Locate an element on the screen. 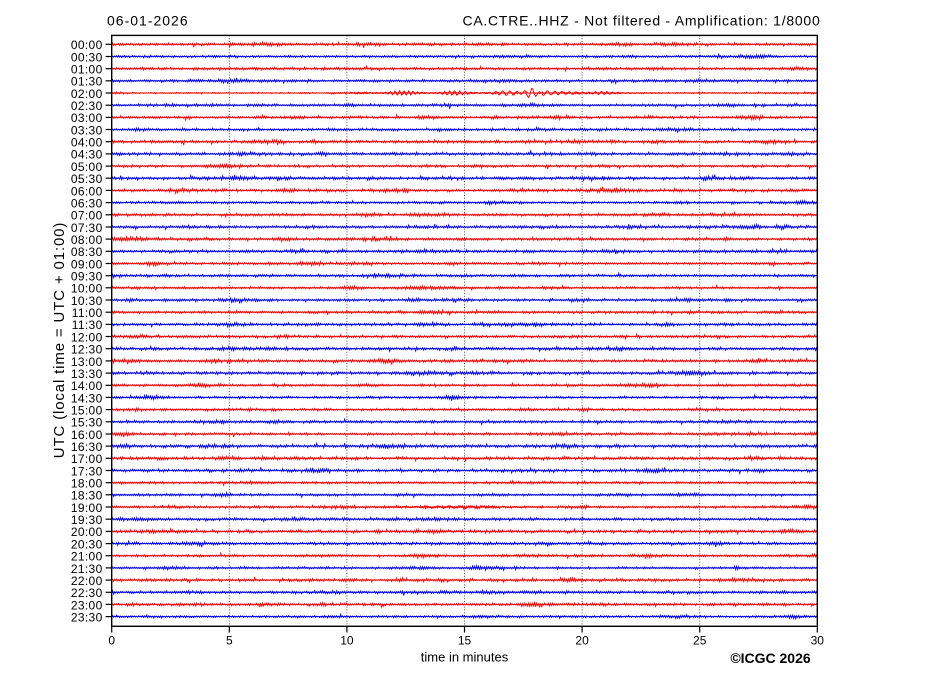 The width and height of the screenshot is (927, 696). svg-text: 14:30 is located at coordinates (87, 398).